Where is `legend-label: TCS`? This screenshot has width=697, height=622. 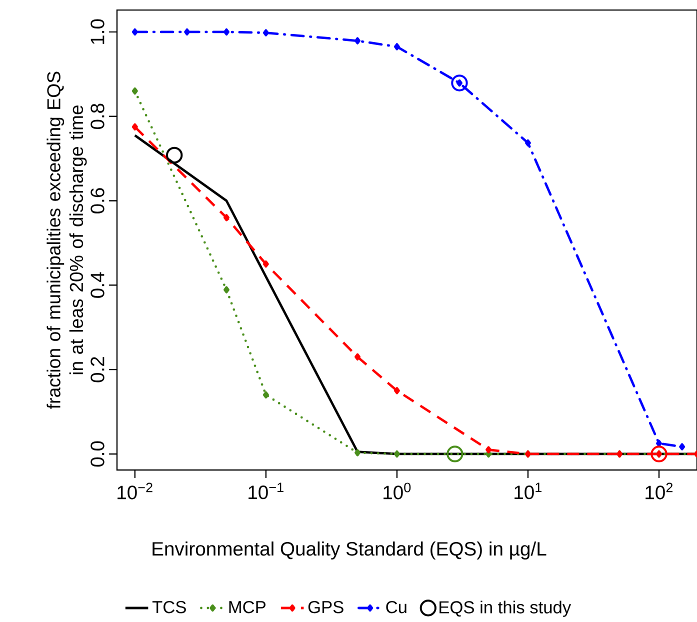 legend-label: TCS is located at coordinates (169, 607).